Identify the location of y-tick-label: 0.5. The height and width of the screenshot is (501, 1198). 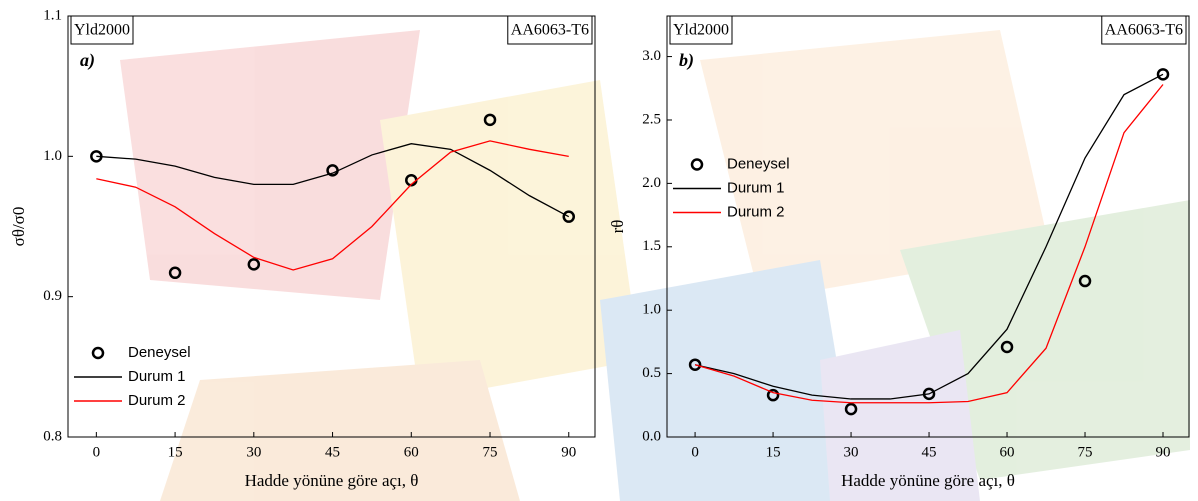
(651, 373).